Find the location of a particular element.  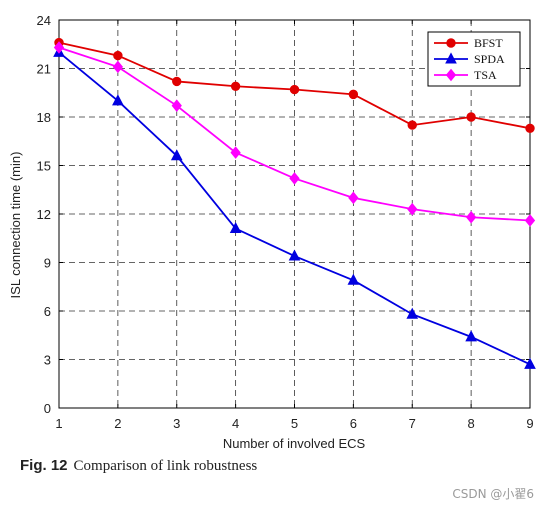

x-tick-label: 8 is located at coordinates (471, 423).